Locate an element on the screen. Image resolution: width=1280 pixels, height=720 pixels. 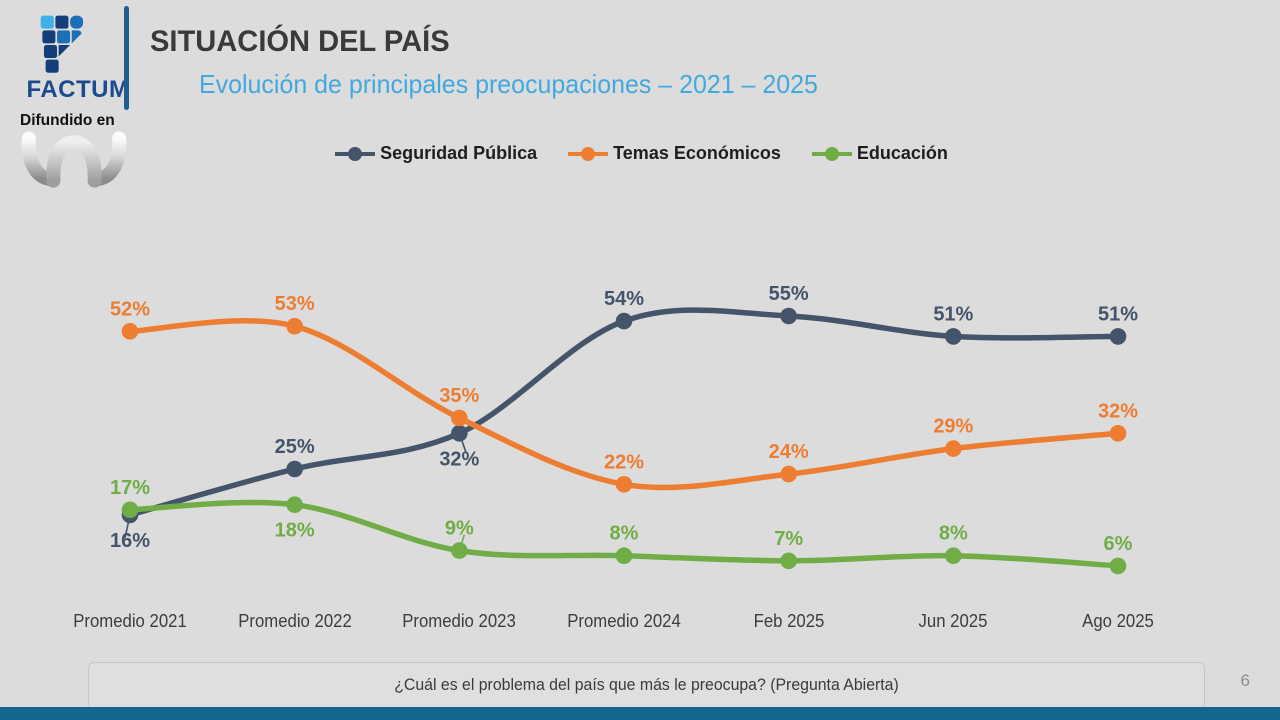
legend-item-temas-economicos: Temas Económicos is located at coordinates (673, 153).